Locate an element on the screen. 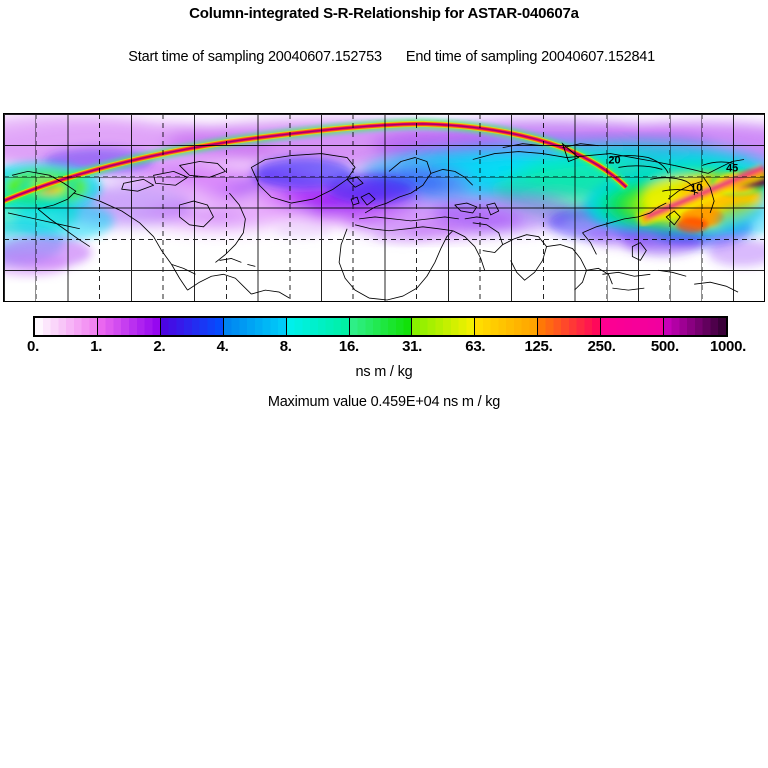 The width and height of the screenshot is (768, 768). contour-label-overlay: 20 10 45 is located at coordinates (649, 169).